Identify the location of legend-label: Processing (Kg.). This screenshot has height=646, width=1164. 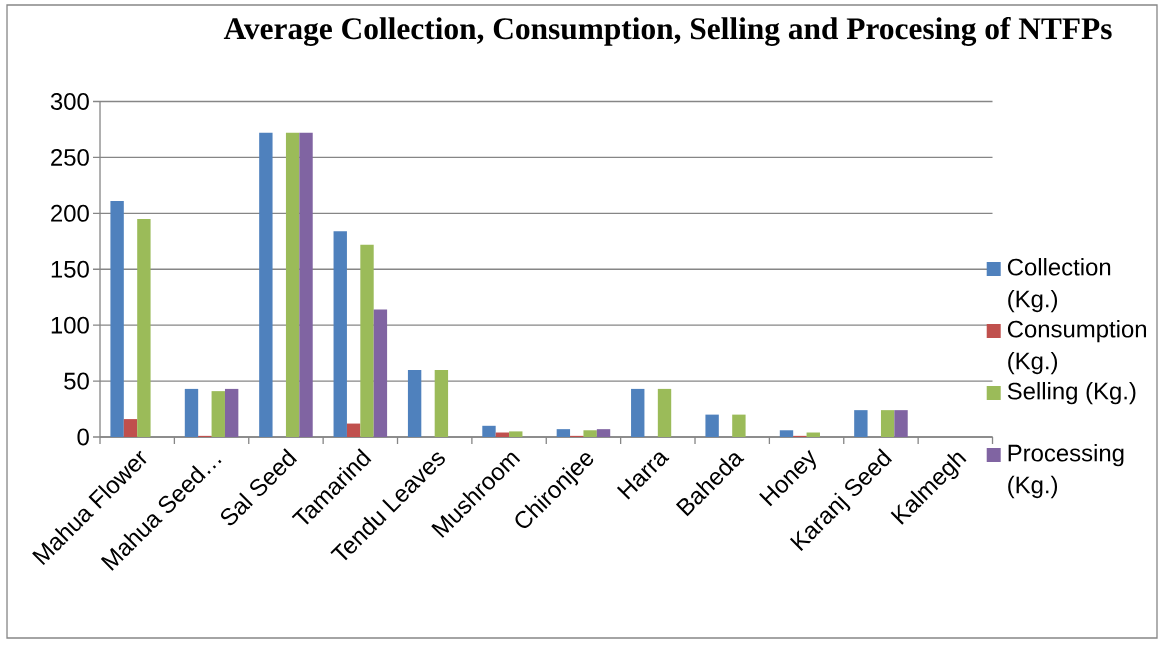
(1066, 471).